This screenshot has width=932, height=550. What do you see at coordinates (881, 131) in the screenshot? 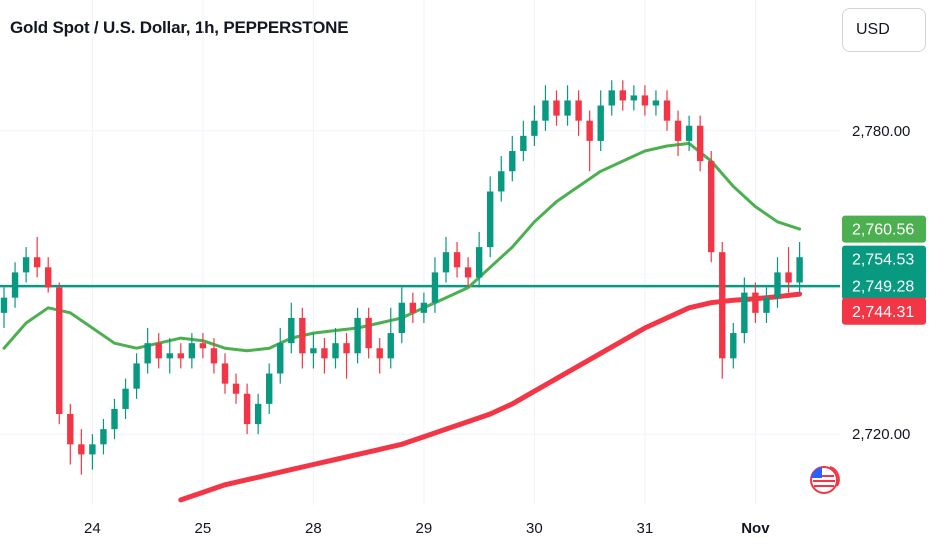
I see `y-tick-label-0: 2,780.00` at bounding box center [881, 131].